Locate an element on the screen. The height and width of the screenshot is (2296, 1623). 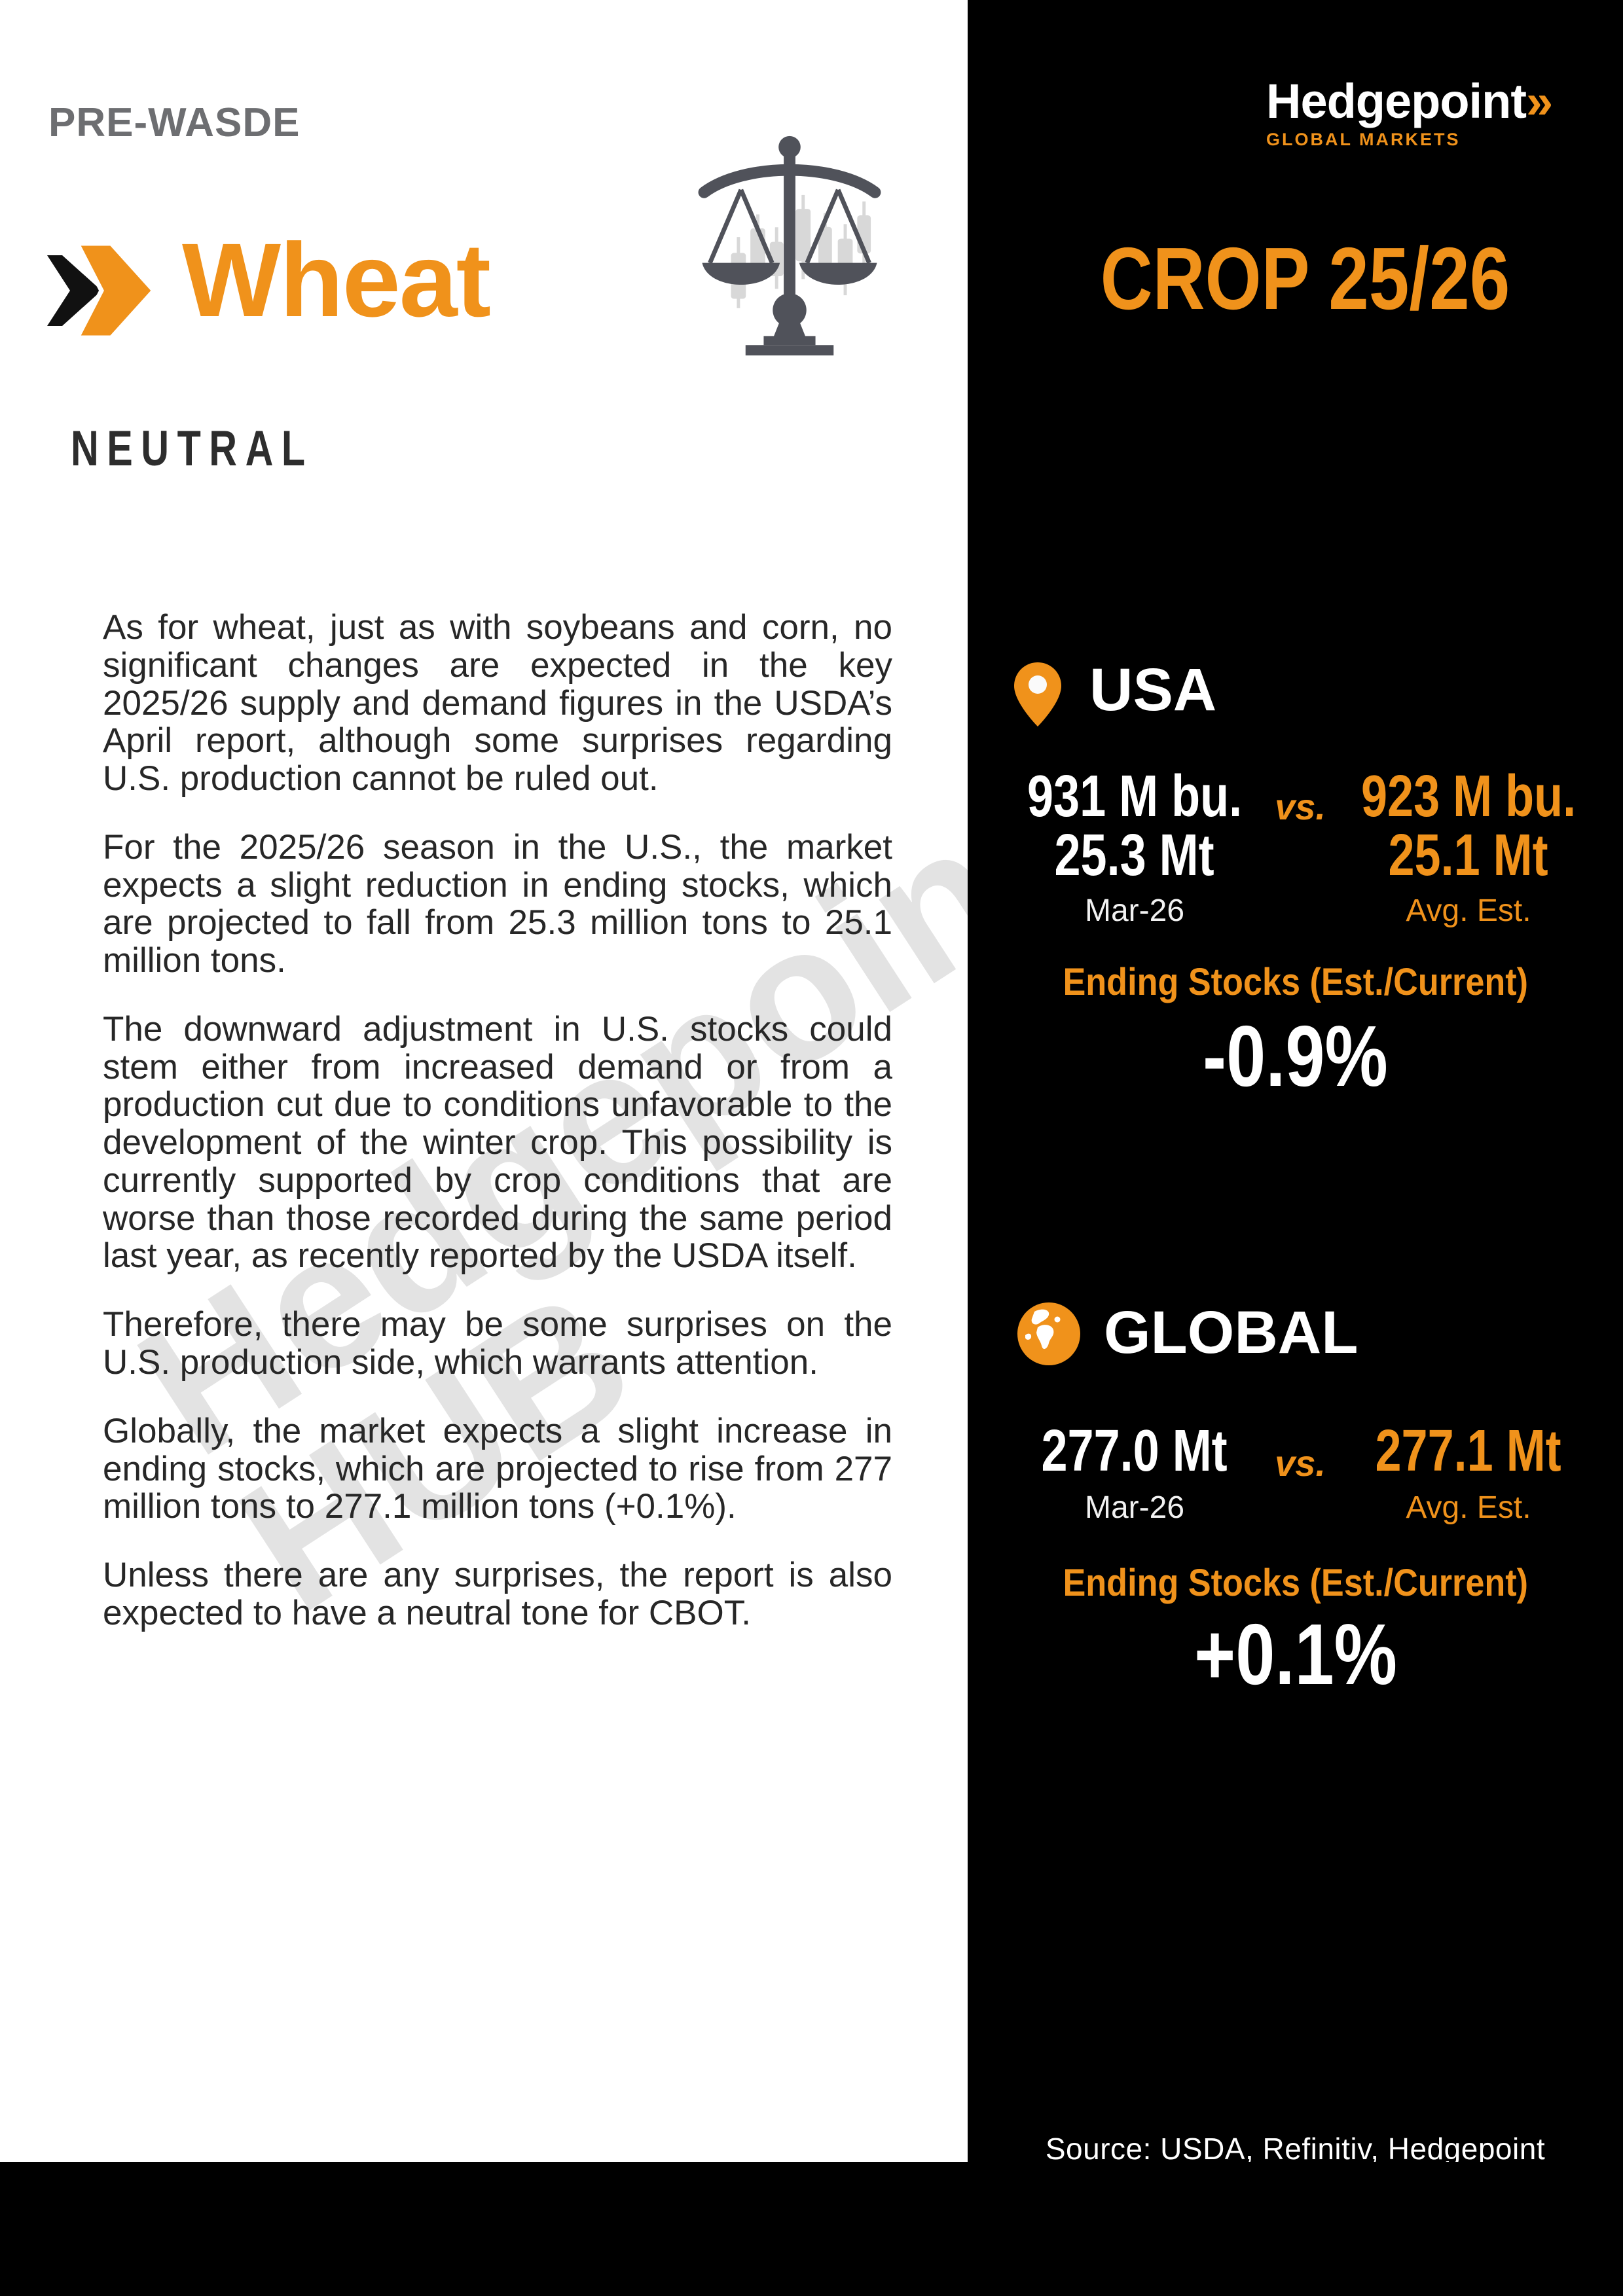
global-vs-label: vs. is located at coordinates (1300, 1463).